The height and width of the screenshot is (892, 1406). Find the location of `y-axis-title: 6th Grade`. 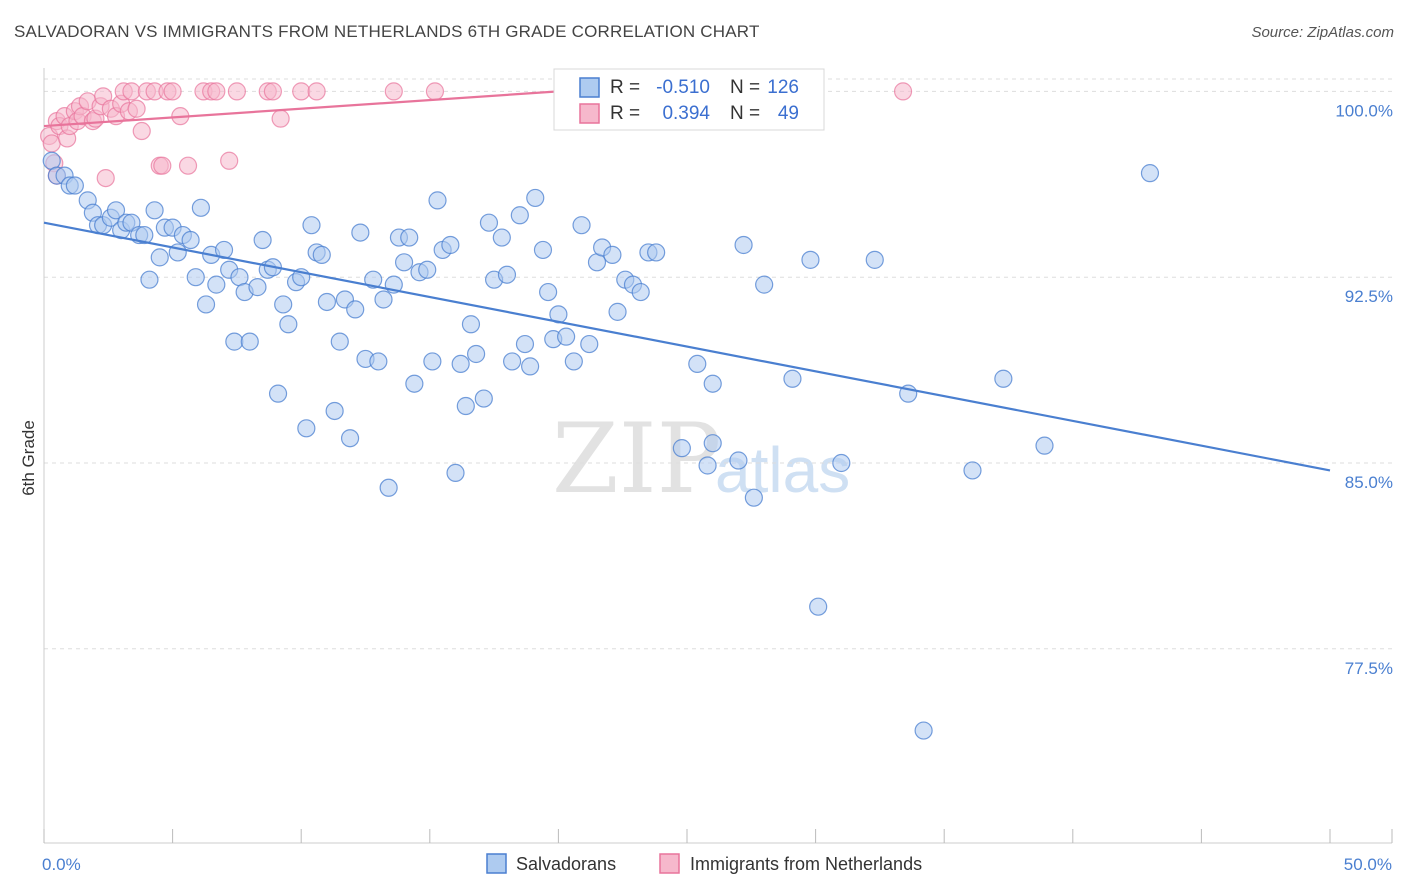

y-axis-title: 6th Grade is located at coordinates (28, 458).